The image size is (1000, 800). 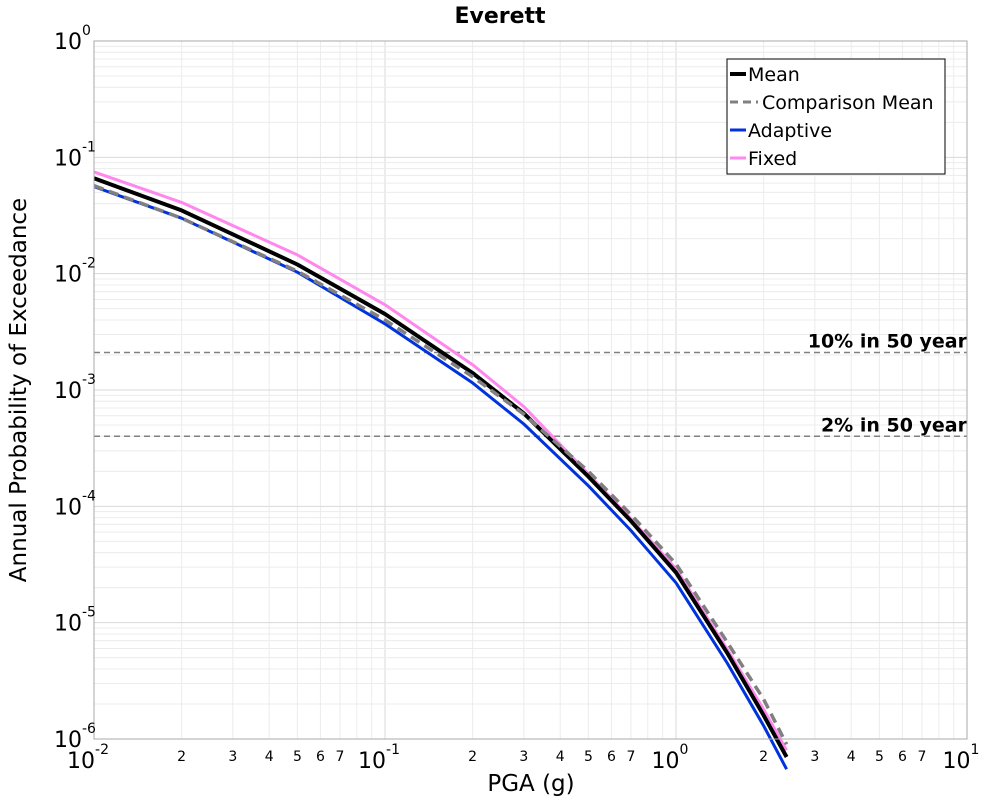 I want to click on y-tick-label: 10⁻³, so click(x=75, y=388).